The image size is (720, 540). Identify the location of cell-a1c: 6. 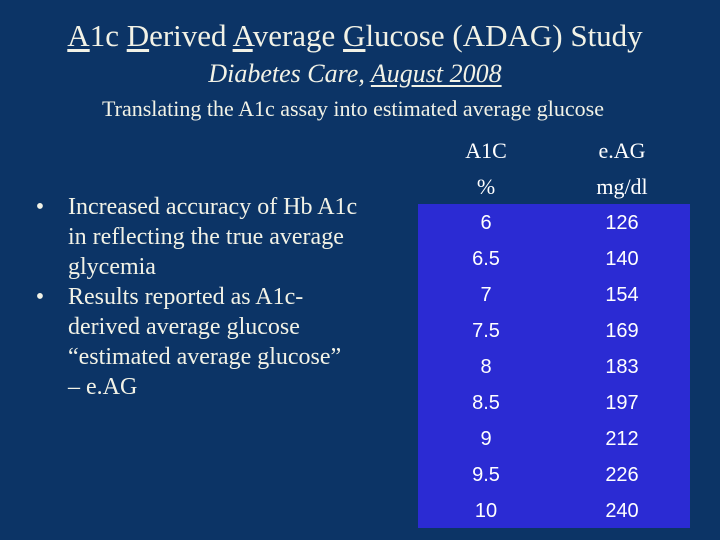
(486, 223).